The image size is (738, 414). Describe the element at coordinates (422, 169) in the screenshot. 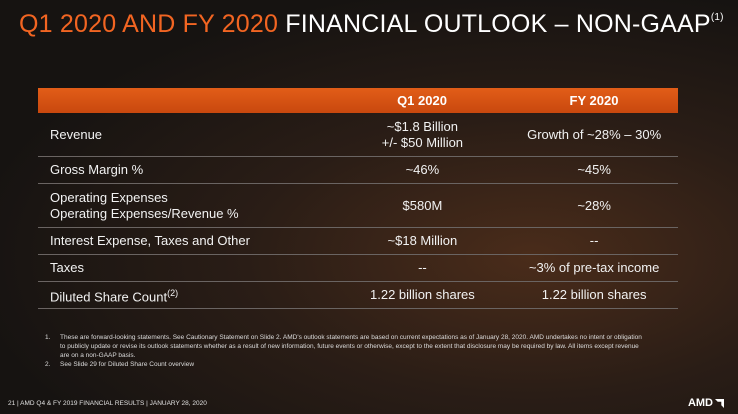

I see `row-q1-value: ~46%` at that location.